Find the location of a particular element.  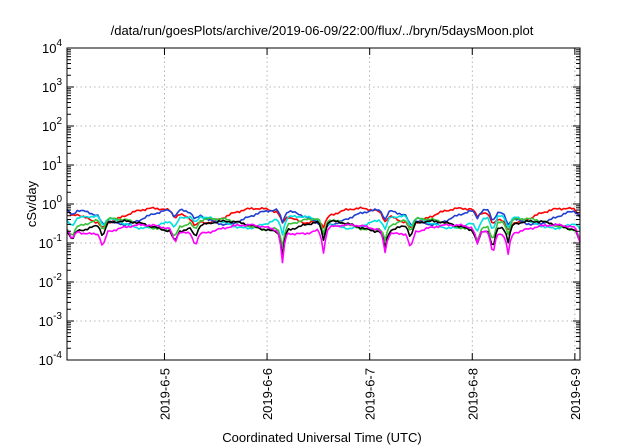

y-tick-label: 10⁻² is located at coordinates (51, 281).